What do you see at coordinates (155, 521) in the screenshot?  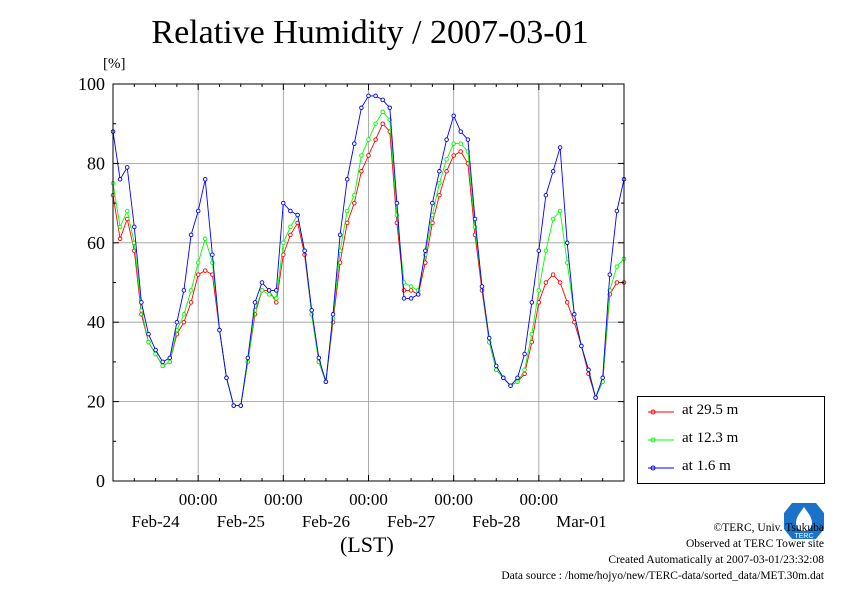 I see `x-date-label: Feb-24` at bounding box center [155, 521].